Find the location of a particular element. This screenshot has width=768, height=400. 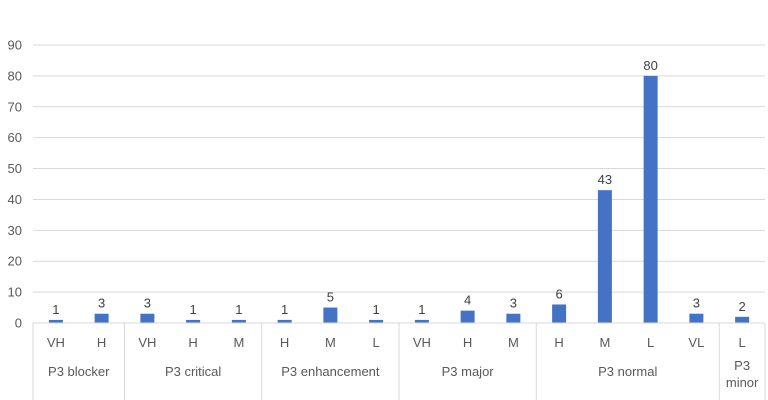

y-tick-label: 0 is located at coordinates (18, 323).